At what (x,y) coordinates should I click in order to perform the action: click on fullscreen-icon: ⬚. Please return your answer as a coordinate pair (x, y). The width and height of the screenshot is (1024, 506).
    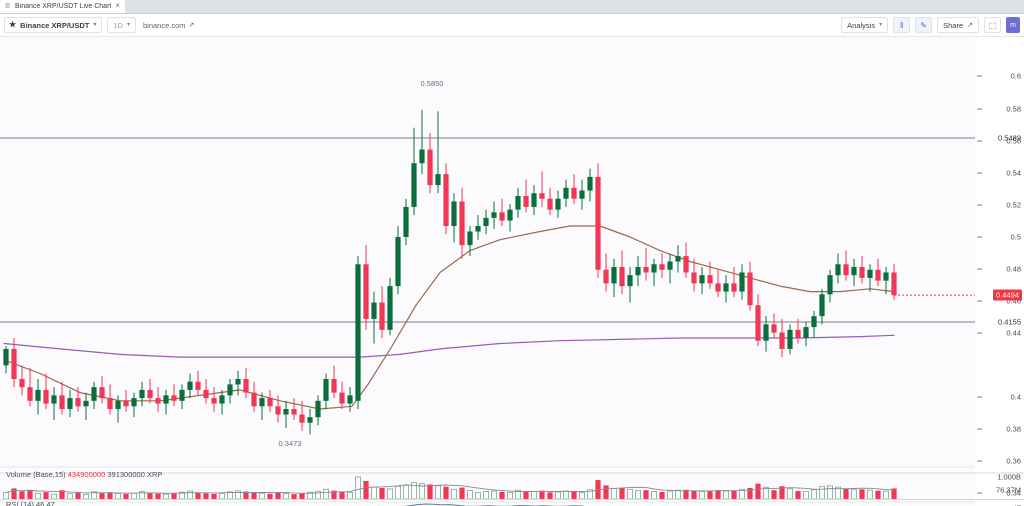
    Looking at the image, I should click on (992, 25).